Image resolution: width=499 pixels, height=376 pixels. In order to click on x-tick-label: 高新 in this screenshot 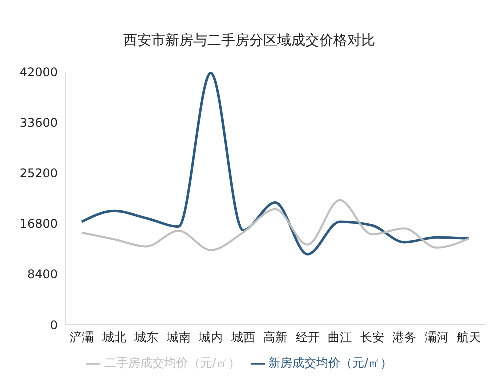, I will do `click(276, 337)`.